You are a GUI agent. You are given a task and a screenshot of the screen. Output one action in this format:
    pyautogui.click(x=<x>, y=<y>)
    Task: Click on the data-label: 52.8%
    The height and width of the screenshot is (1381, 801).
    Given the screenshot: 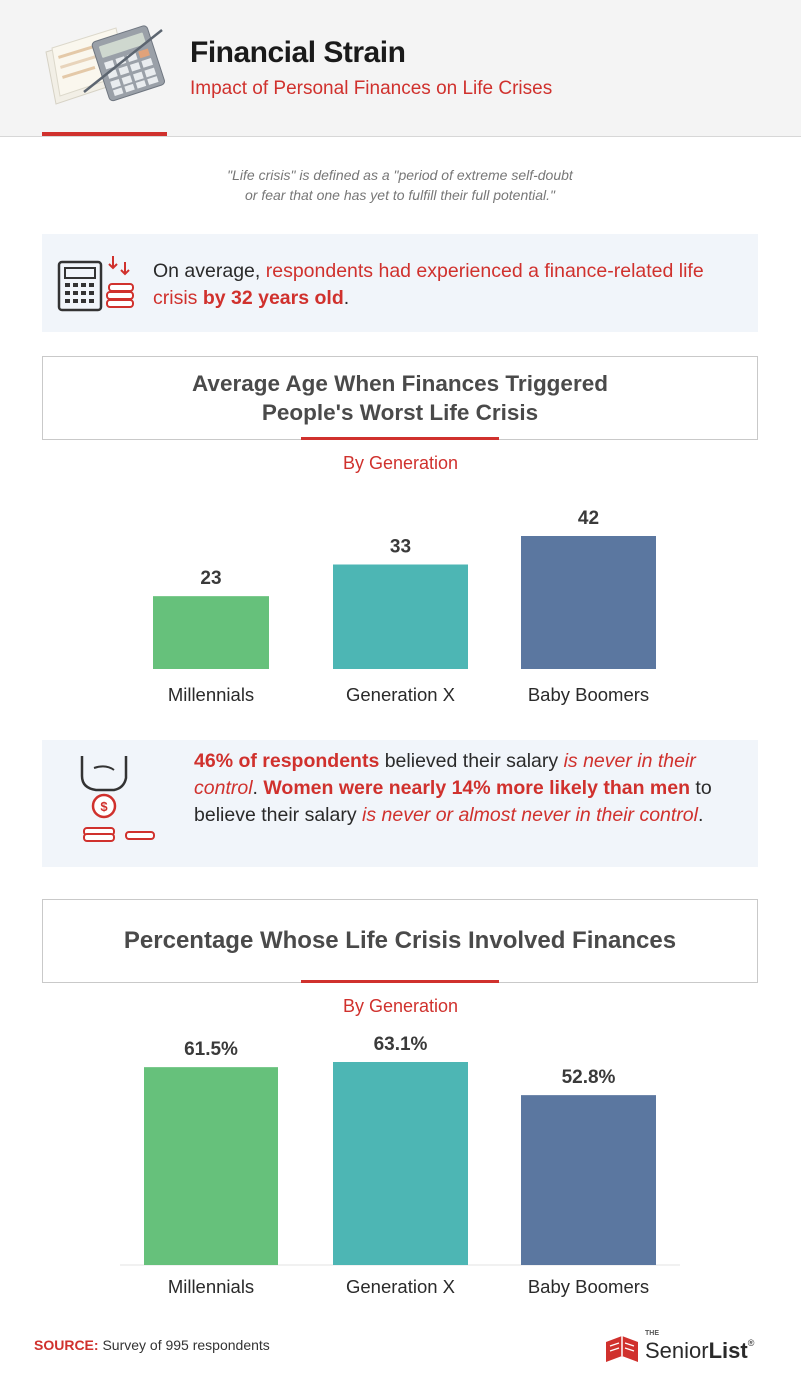 What is the action you would take?
    pyautogui.click(x=589, y=1077)
    